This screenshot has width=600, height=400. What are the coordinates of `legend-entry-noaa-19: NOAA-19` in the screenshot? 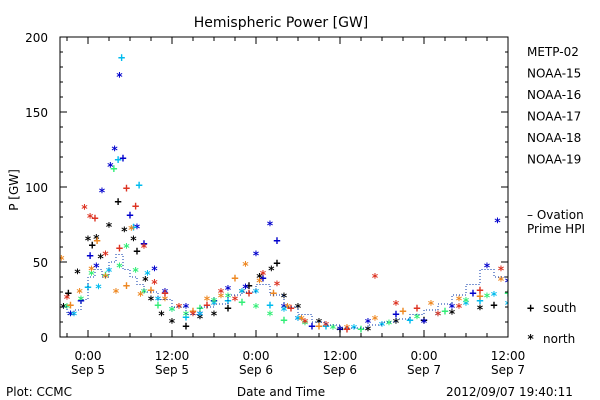 It's located at (554, 160).